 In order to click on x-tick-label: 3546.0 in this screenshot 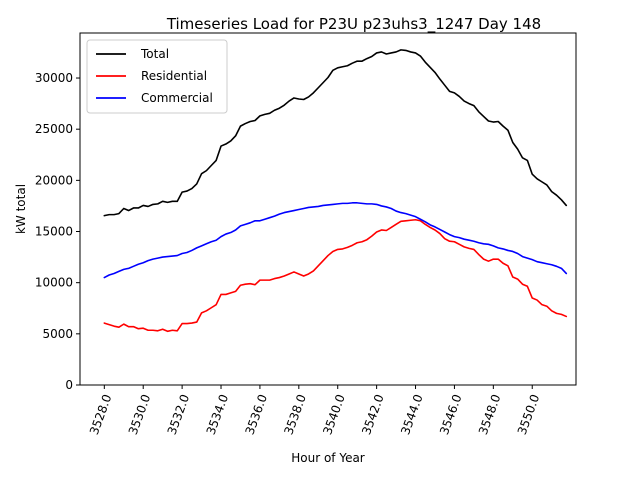, I will do `click(451, 414)`.